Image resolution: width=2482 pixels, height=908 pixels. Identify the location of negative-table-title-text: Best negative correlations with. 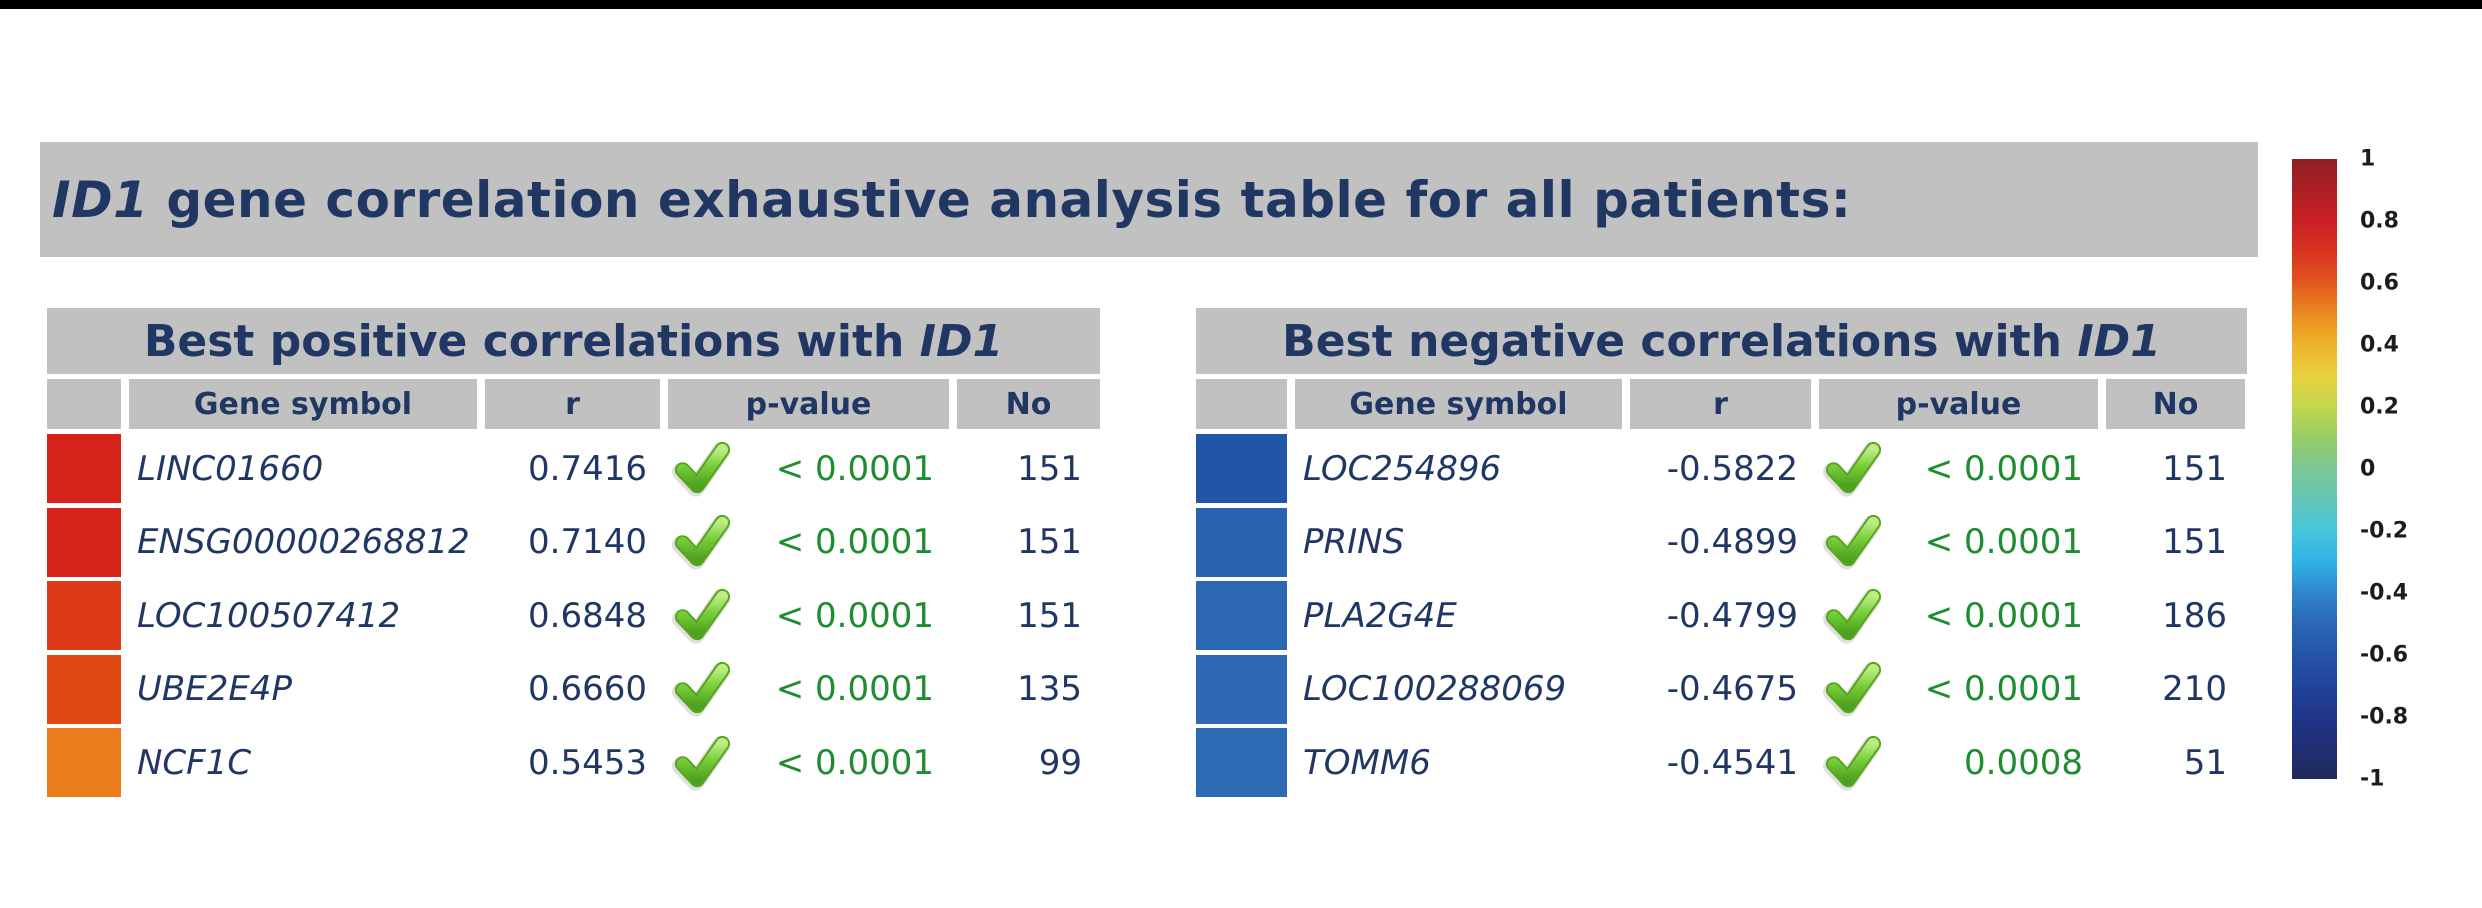
(1680, 341).